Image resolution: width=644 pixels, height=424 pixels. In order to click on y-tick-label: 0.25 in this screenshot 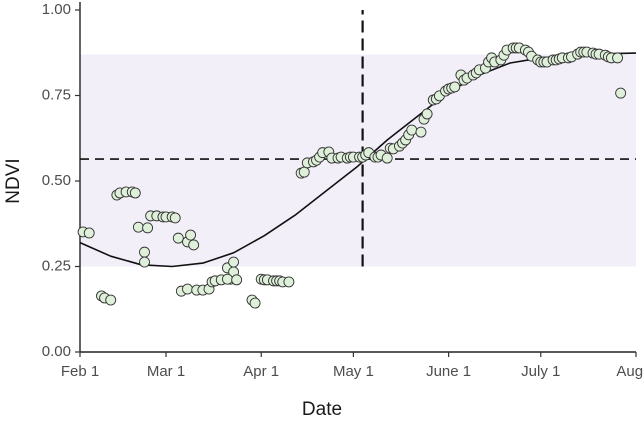, I will do `click(56, 265)`.